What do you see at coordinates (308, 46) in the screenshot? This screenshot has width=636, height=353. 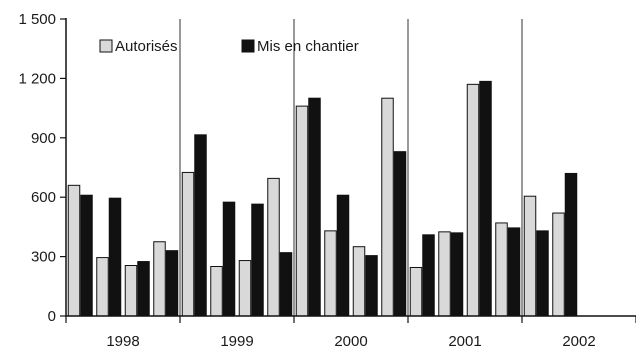 I see `legend-label-mis-en-chantier: Mis en chantier` at bounding box center [308, 46].